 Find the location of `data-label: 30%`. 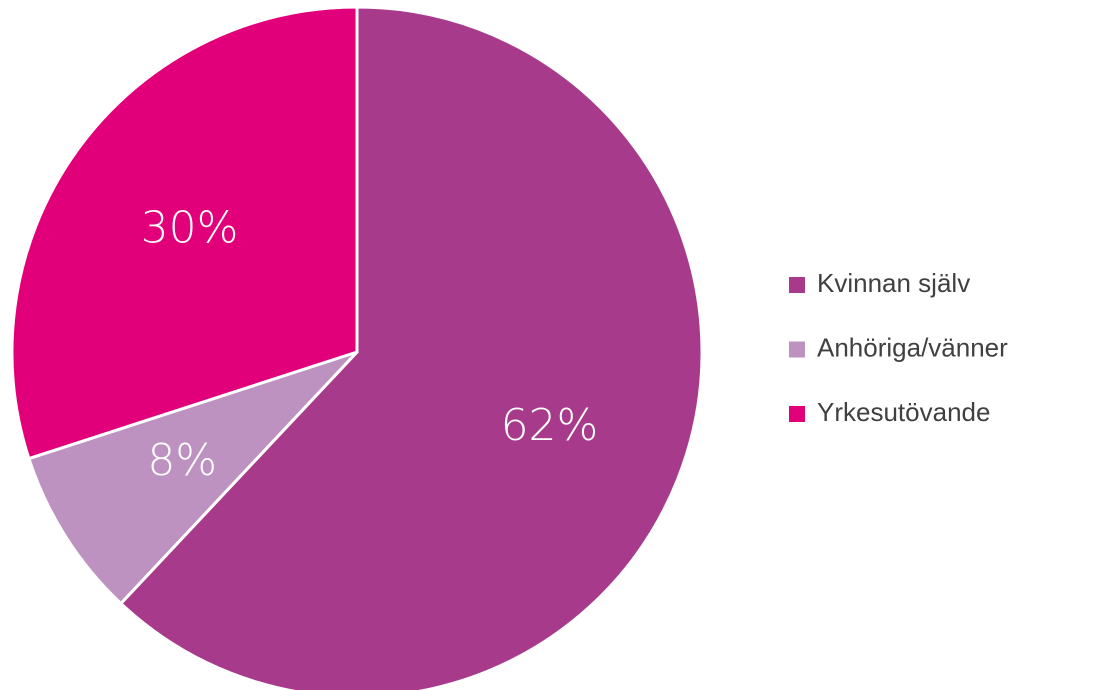

data-label: 30% is located at coordinates (190, 227).